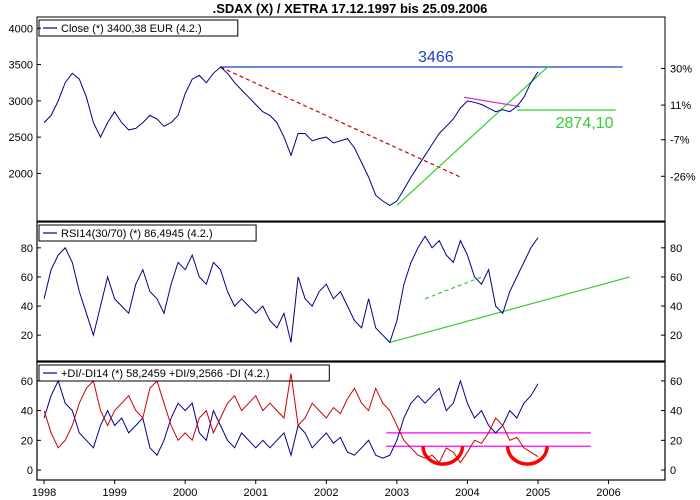 This screenshot has height=500, width=700. Describe the element at coordinates (340, 122) in the screenshot. I see `line-trend-down` at that location.